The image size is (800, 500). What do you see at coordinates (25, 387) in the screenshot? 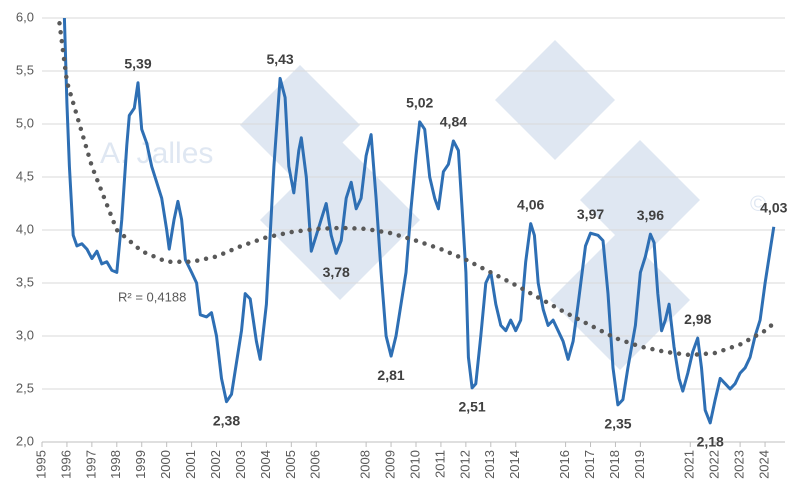
I see `y-tick-label: 2,5` at bounding box center [25, 387].